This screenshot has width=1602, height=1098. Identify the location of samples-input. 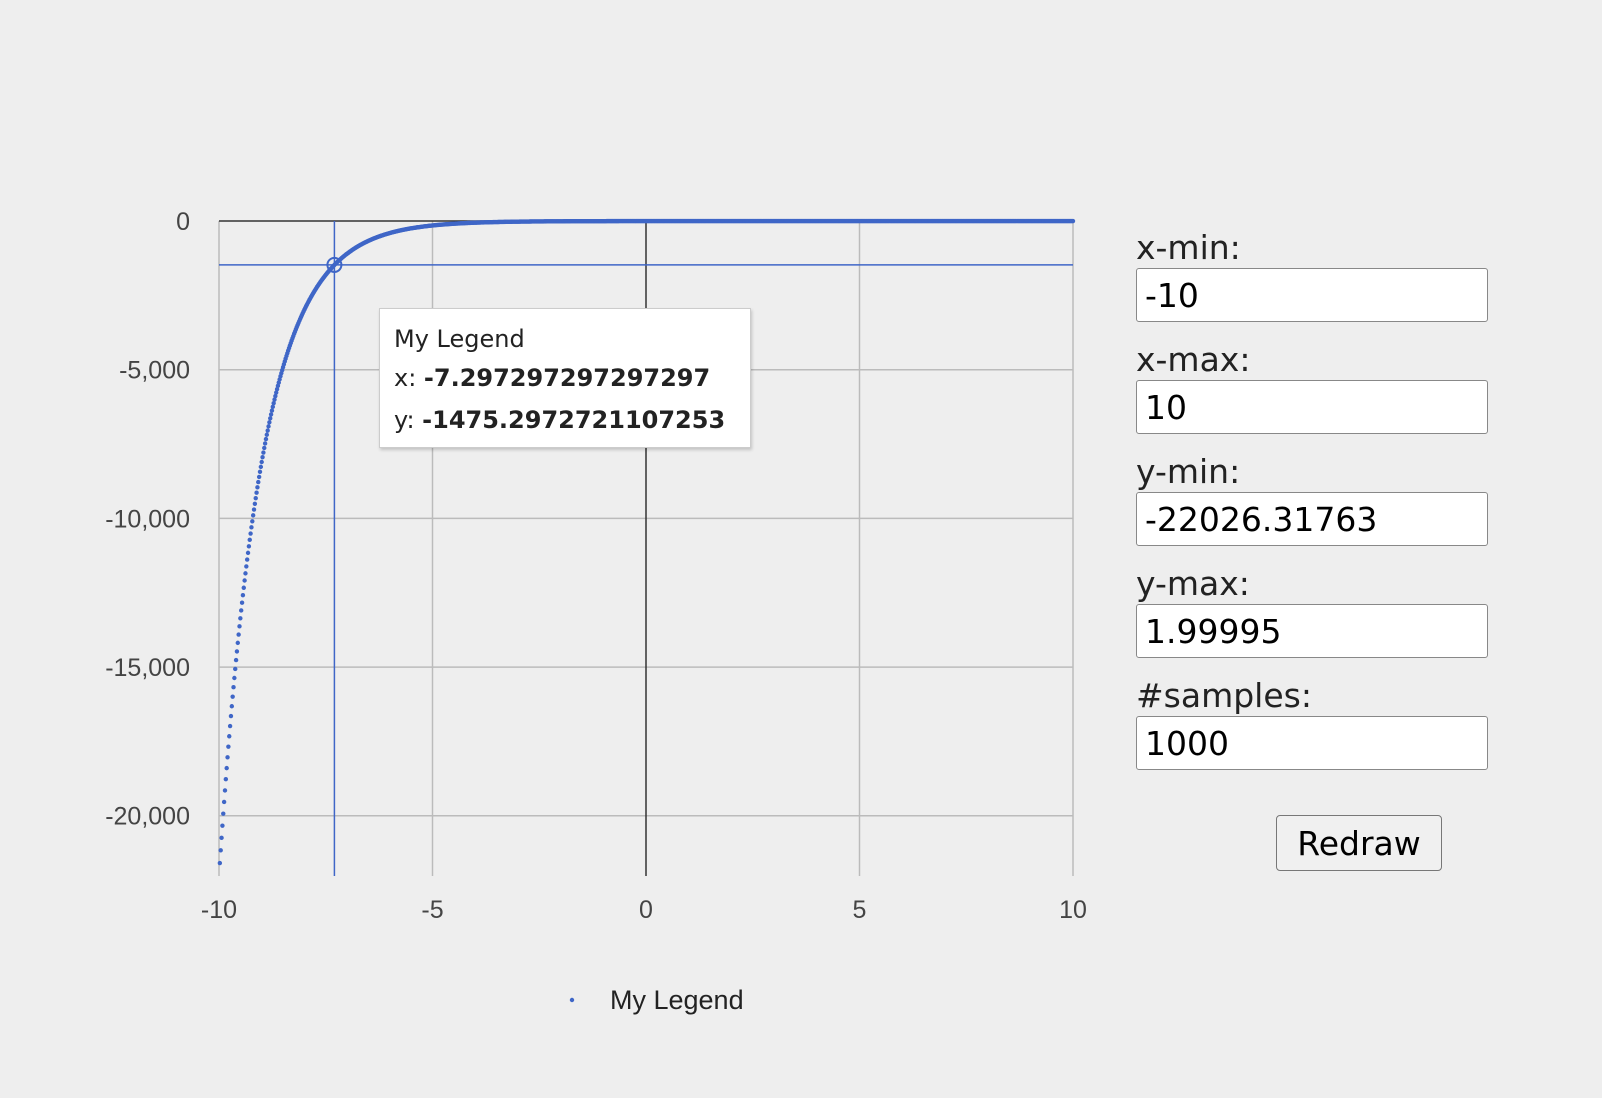
(1312, 743).